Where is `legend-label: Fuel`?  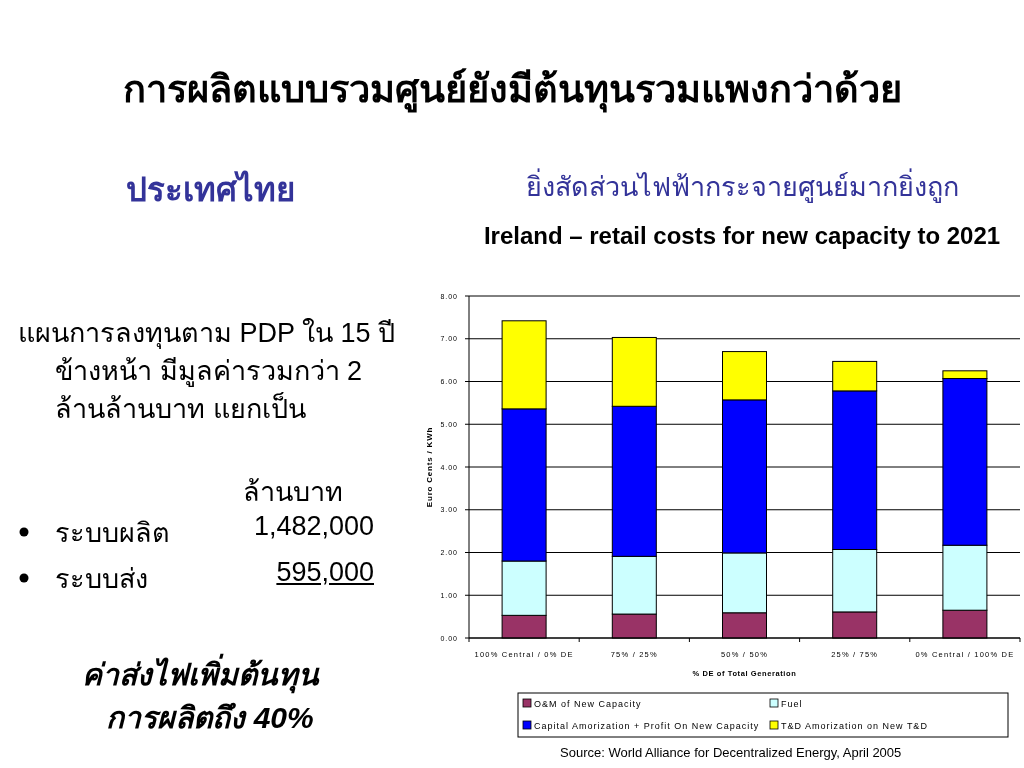
legend-label: Fuel is located at coordinates (792, 703).